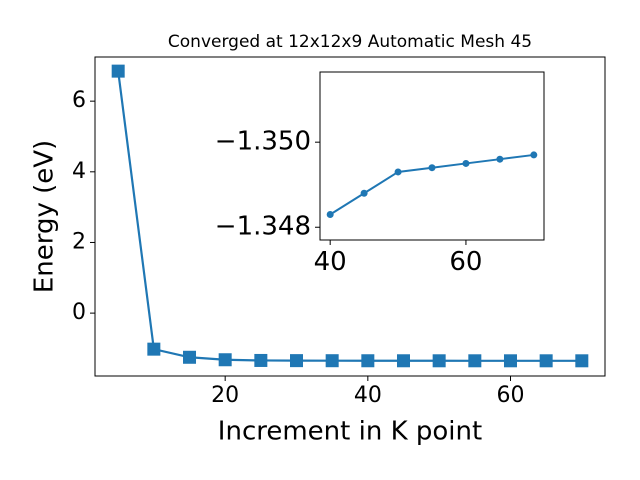 This screenshot has height=480, width=640. I want to click on x-axis-label: Increment in K point, so click(350, 432).